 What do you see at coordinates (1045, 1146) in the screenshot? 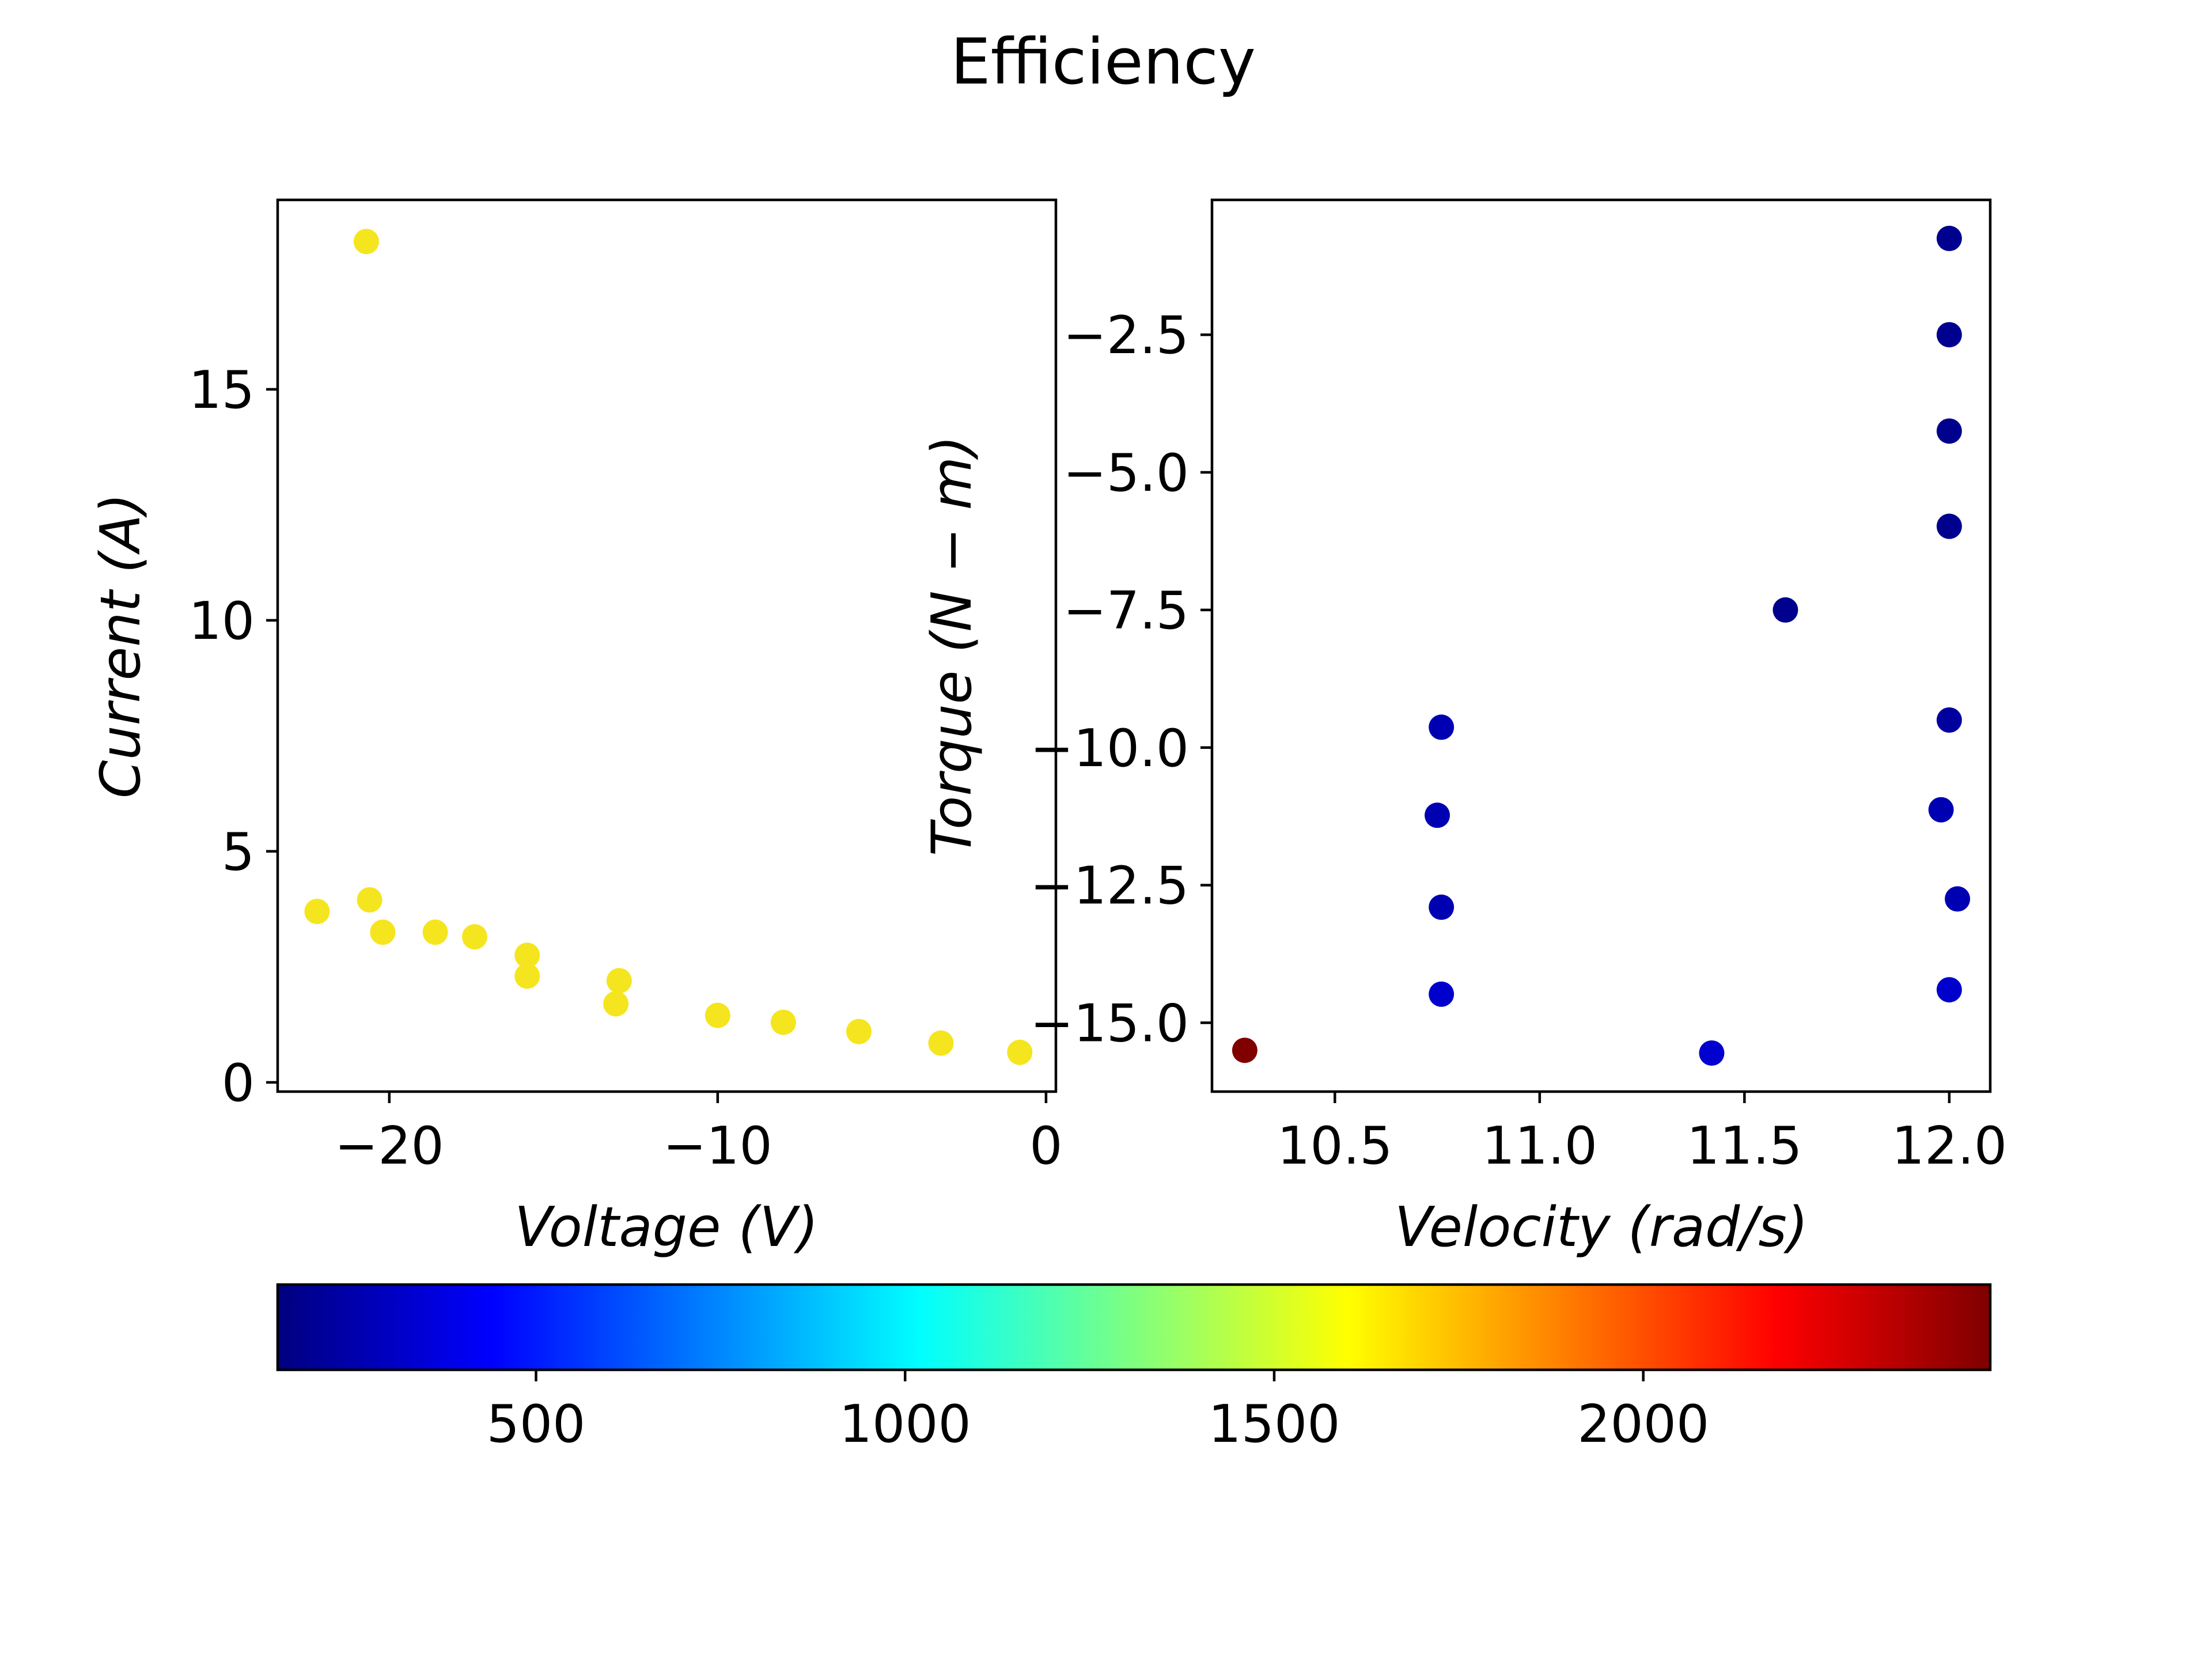
I see `left-x-tick-label: 0` at bounding box center [1045, 1146].